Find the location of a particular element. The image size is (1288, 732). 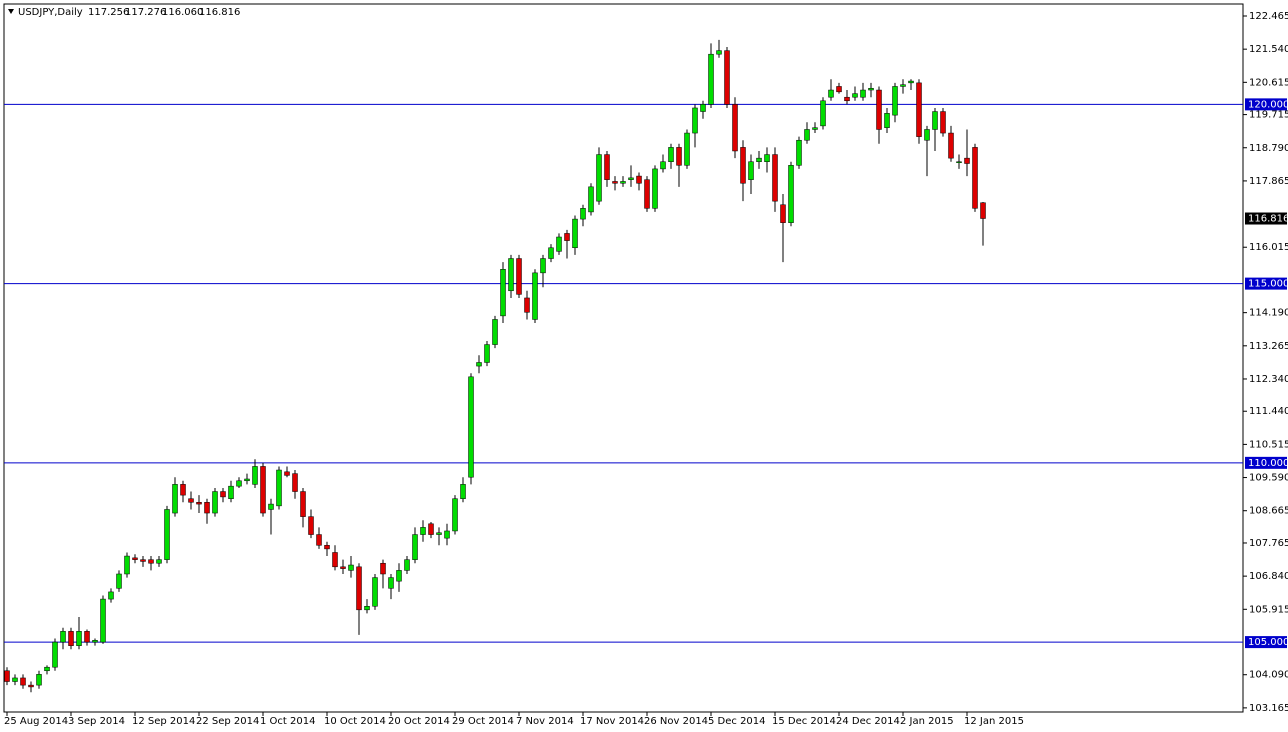

x-tick-label: 20 Oct 2014 is located at coordinates (419, 721).